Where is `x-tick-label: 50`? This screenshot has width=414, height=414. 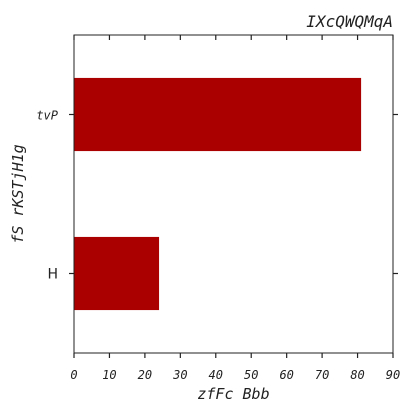 x-tick-label: 50 is located at coordinates (251, 375).